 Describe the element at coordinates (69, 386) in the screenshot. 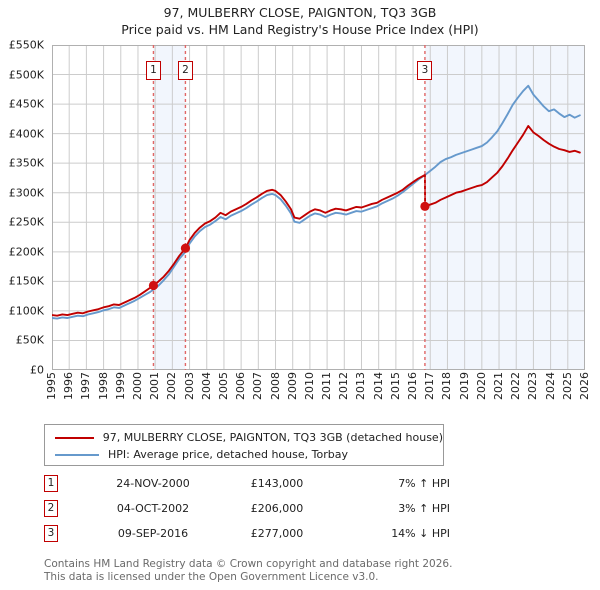

I see `x-axis-tick-label: 1996` at that location.